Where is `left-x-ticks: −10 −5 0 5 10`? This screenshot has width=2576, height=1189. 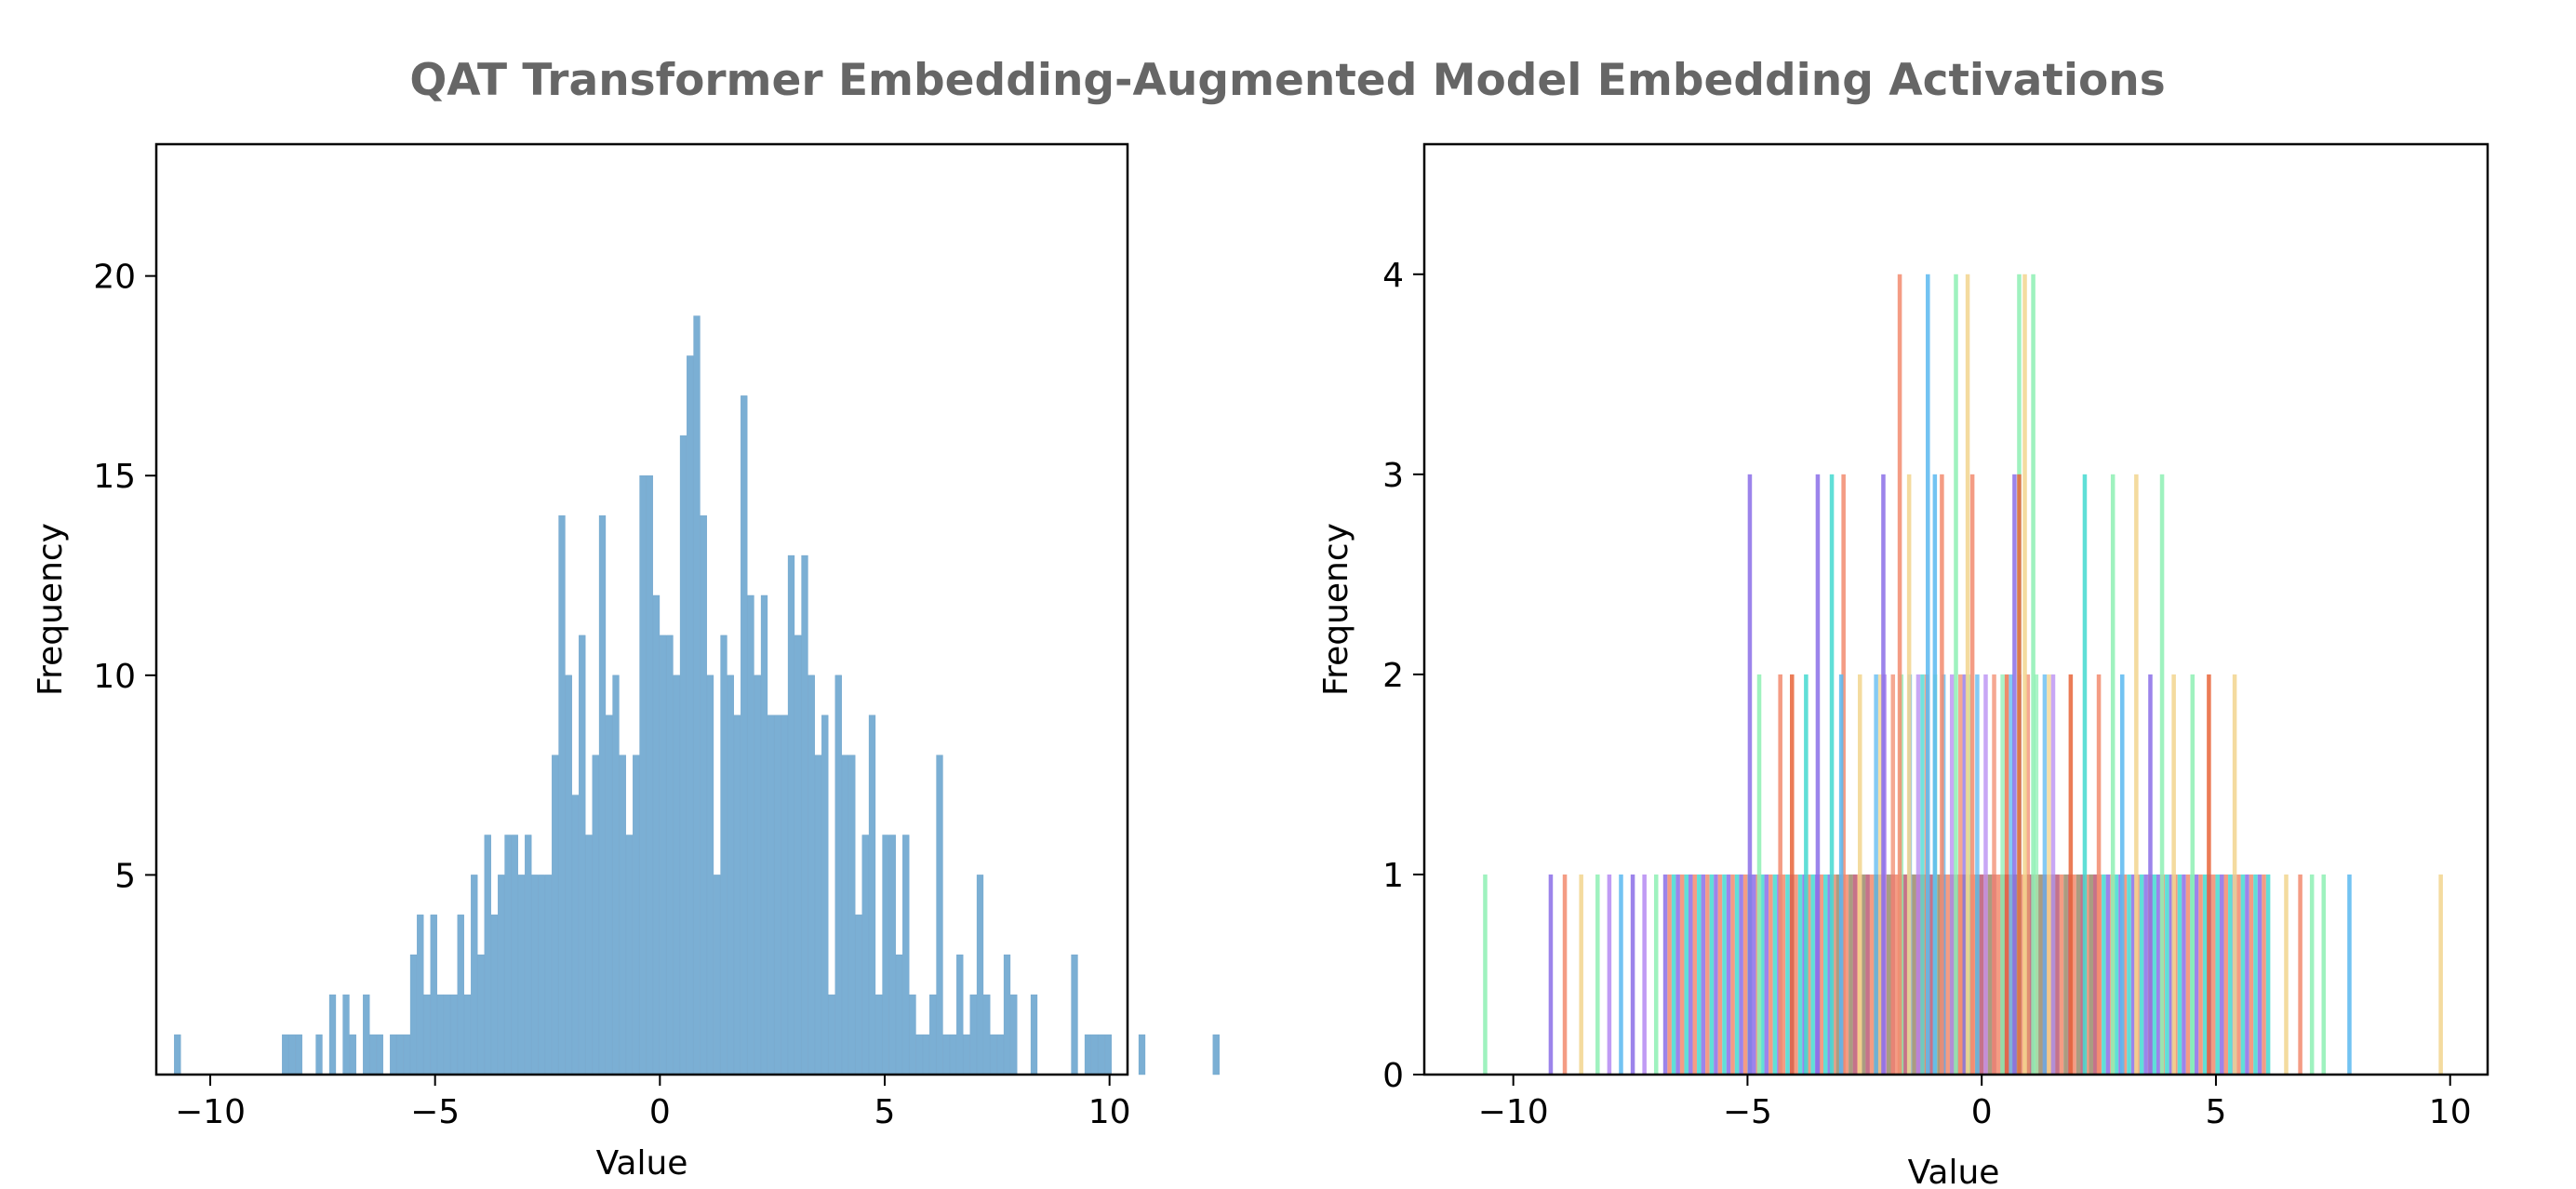
left-x-ticks: −10 −5 0 5 10 is located at coordinates (653, 1103).